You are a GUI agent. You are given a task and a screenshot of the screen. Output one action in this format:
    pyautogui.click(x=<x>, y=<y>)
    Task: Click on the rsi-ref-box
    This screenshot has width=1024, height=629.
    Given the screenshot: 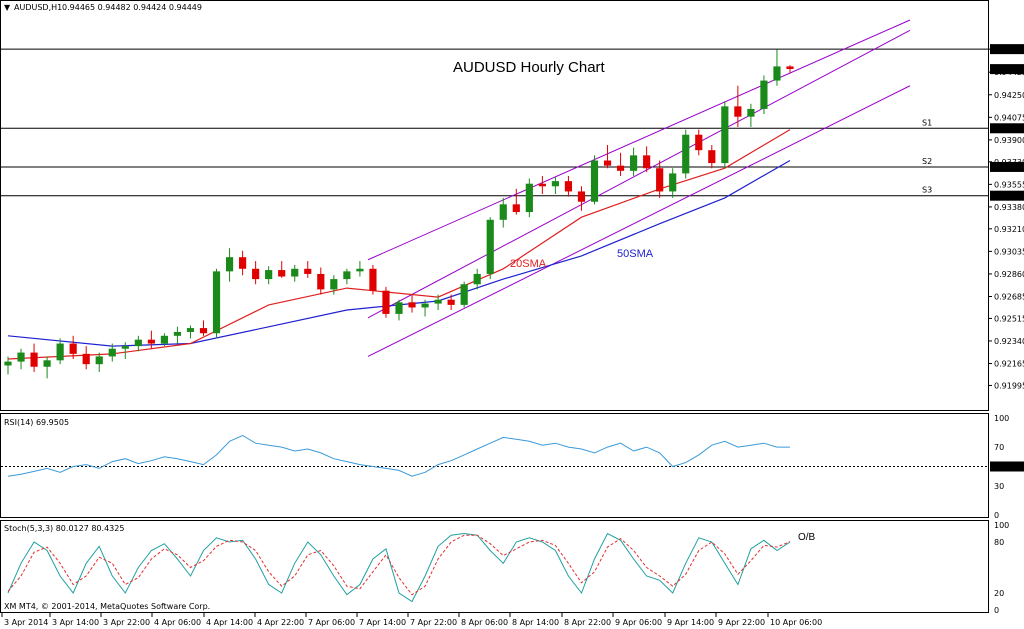 What is the action you would take?
    pyautogui.click(x=1007, y=466)
    